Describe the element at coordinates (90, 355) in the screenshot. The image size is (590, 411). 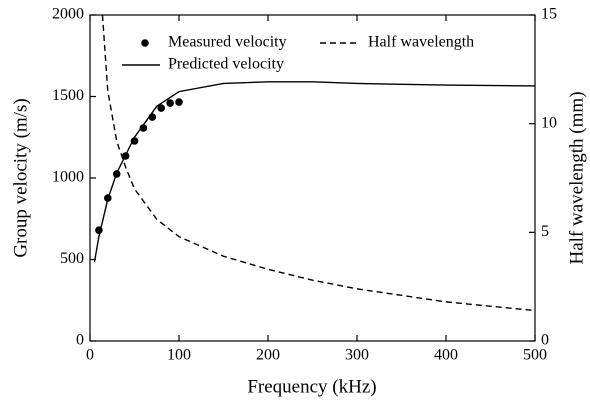
I see `x-tick-label: 0` at that location.